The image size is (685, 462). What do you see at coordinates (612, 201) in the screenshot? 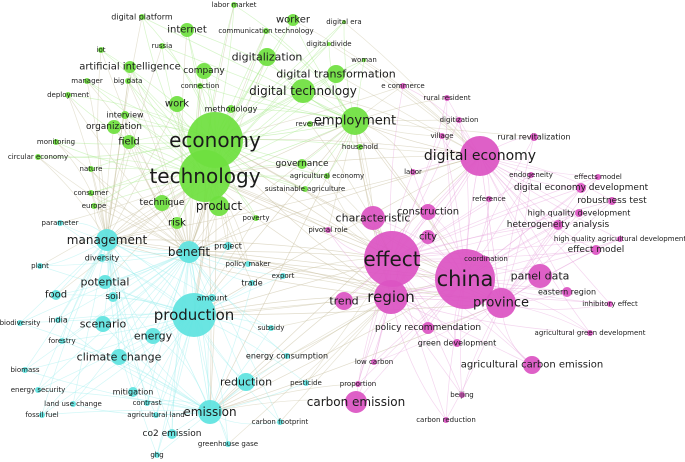
I see `node-bubble-robustness-test` at bounding box center [612, 201].